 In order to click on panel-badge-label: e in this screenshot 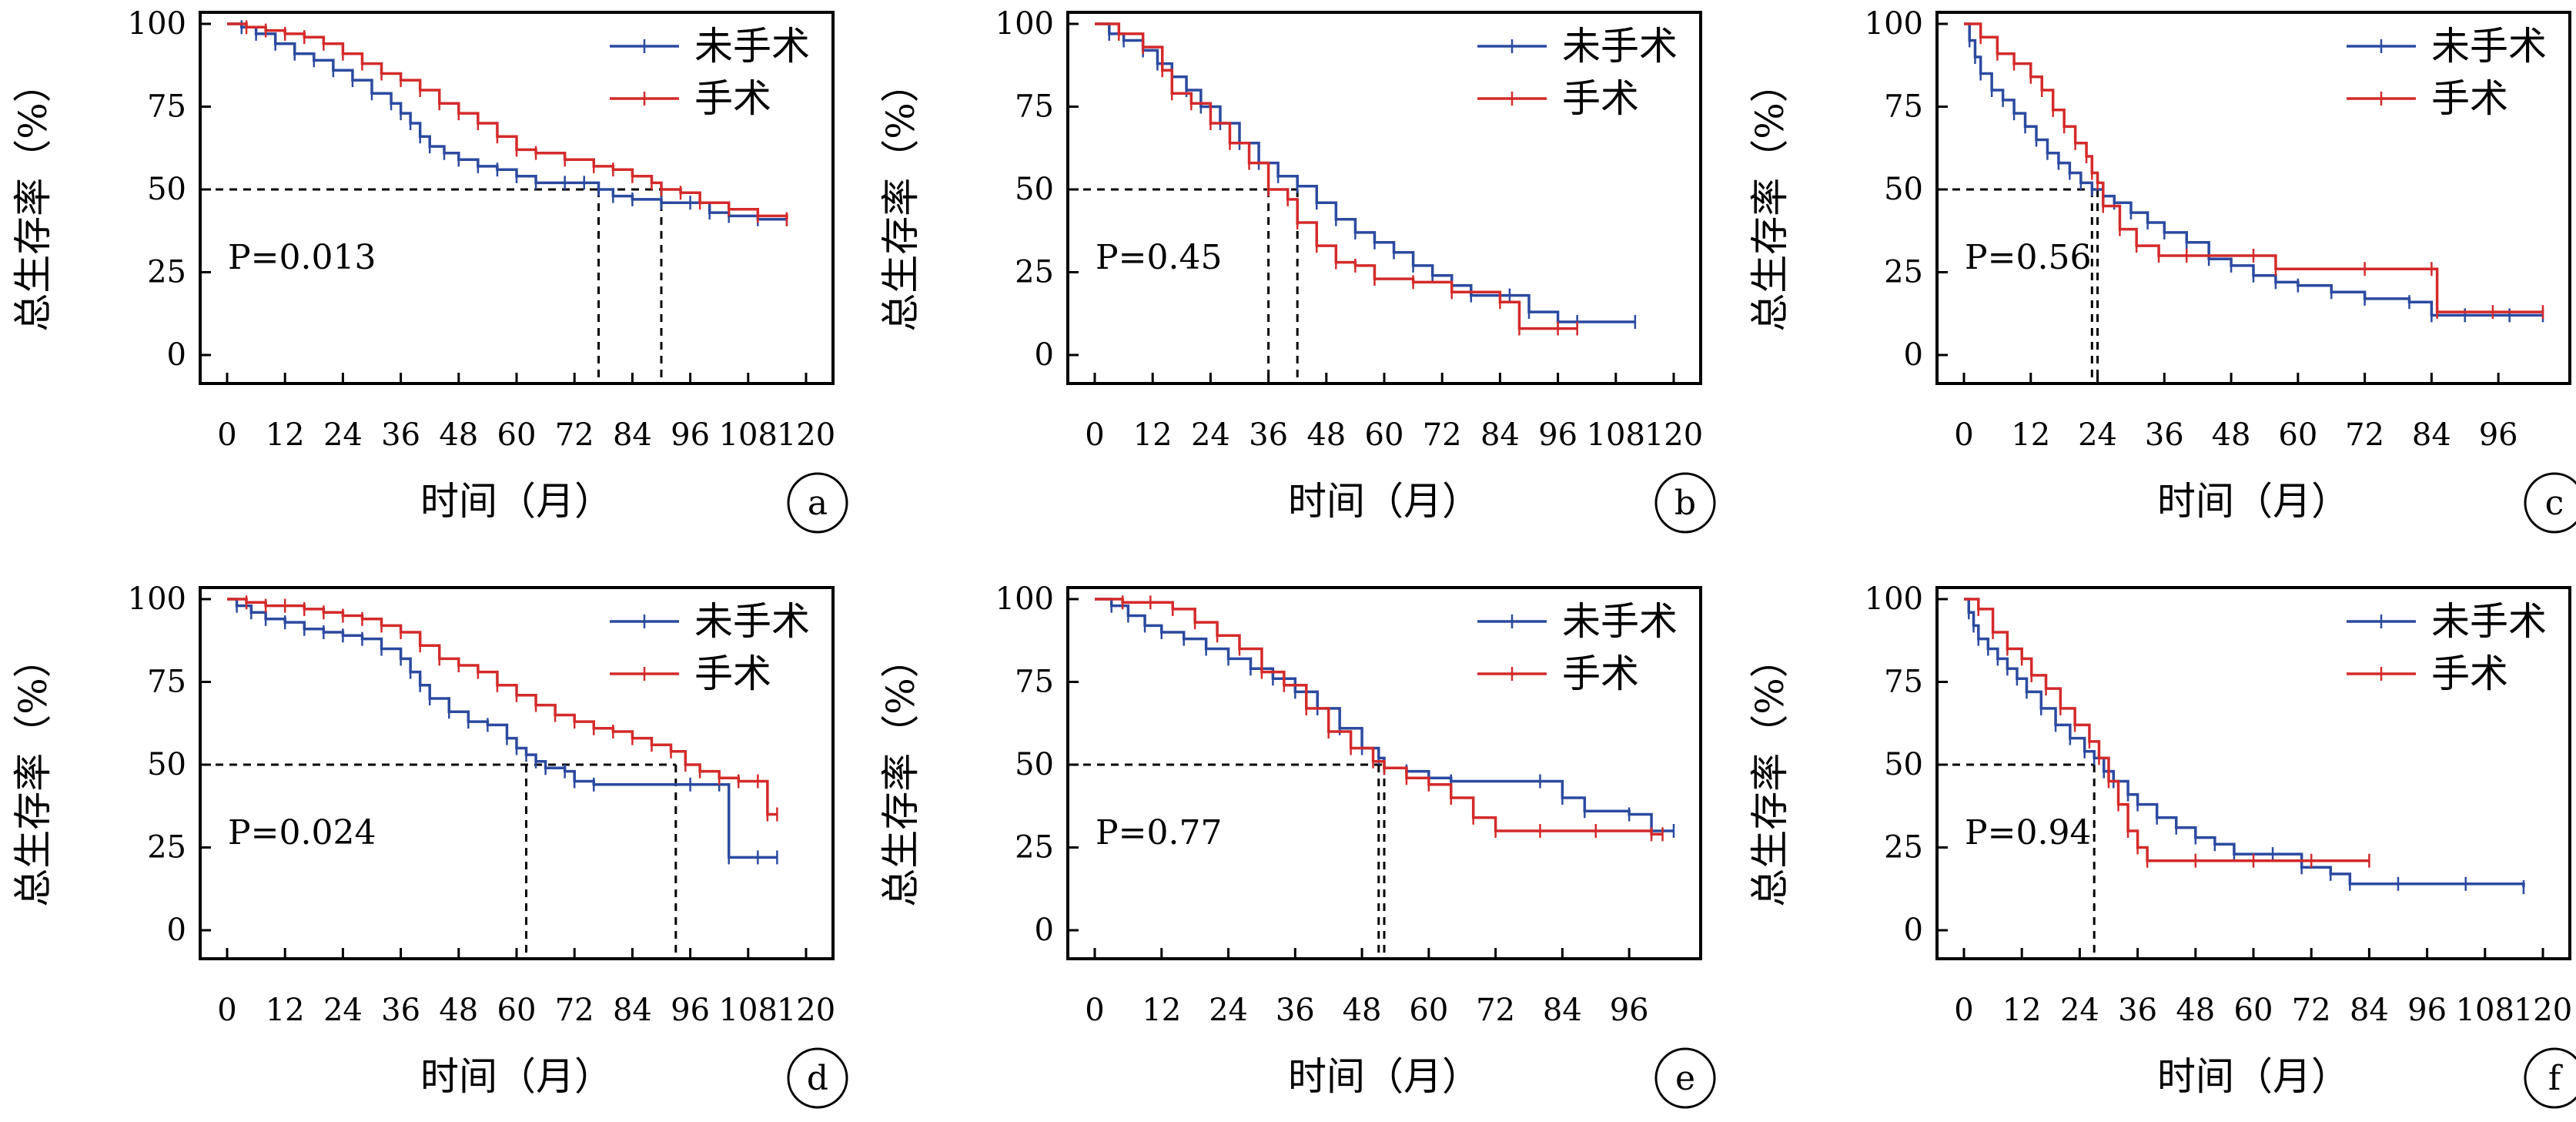, I will do `click(1685, 1078)`.